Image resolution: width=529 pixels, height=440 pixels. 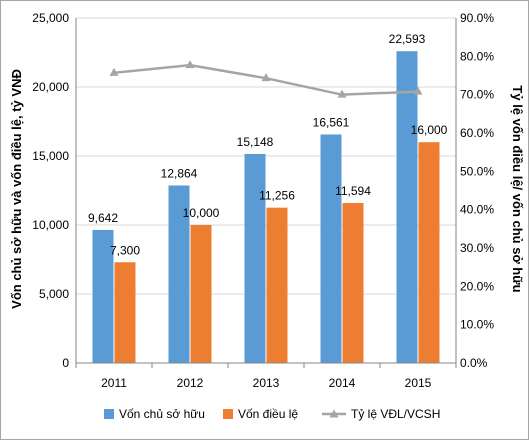 I want to click on y-axis-title-left: Vốn chủ sở hữu và vốn điều lệ, tỷ VNĐ, so click(x=16, y=189).